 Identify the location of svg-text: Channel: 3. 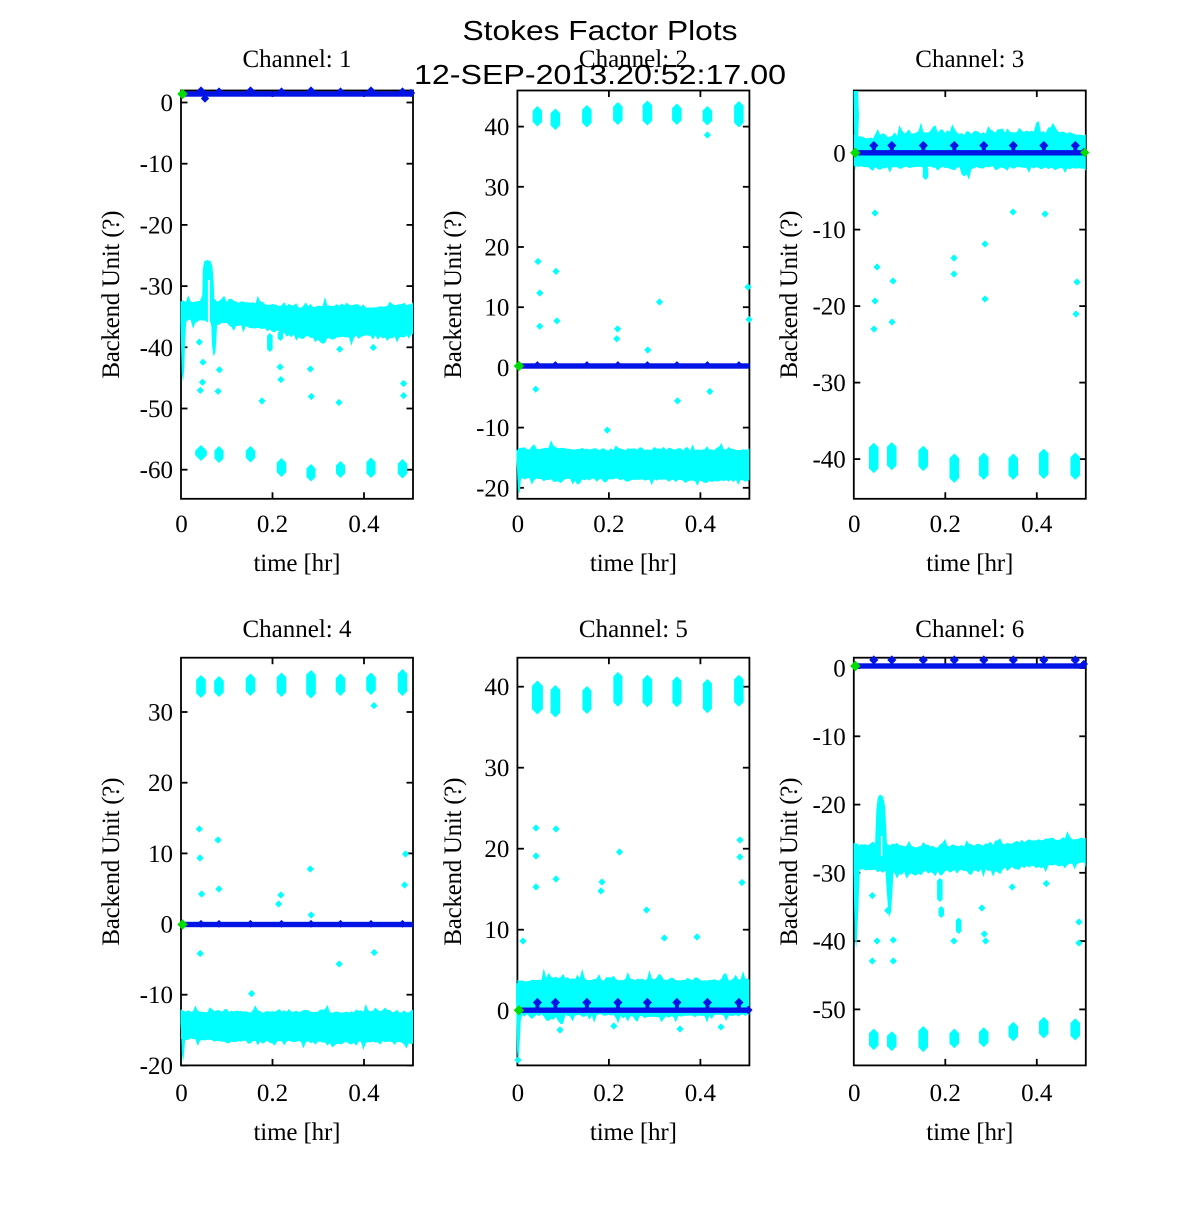
(969, 59).